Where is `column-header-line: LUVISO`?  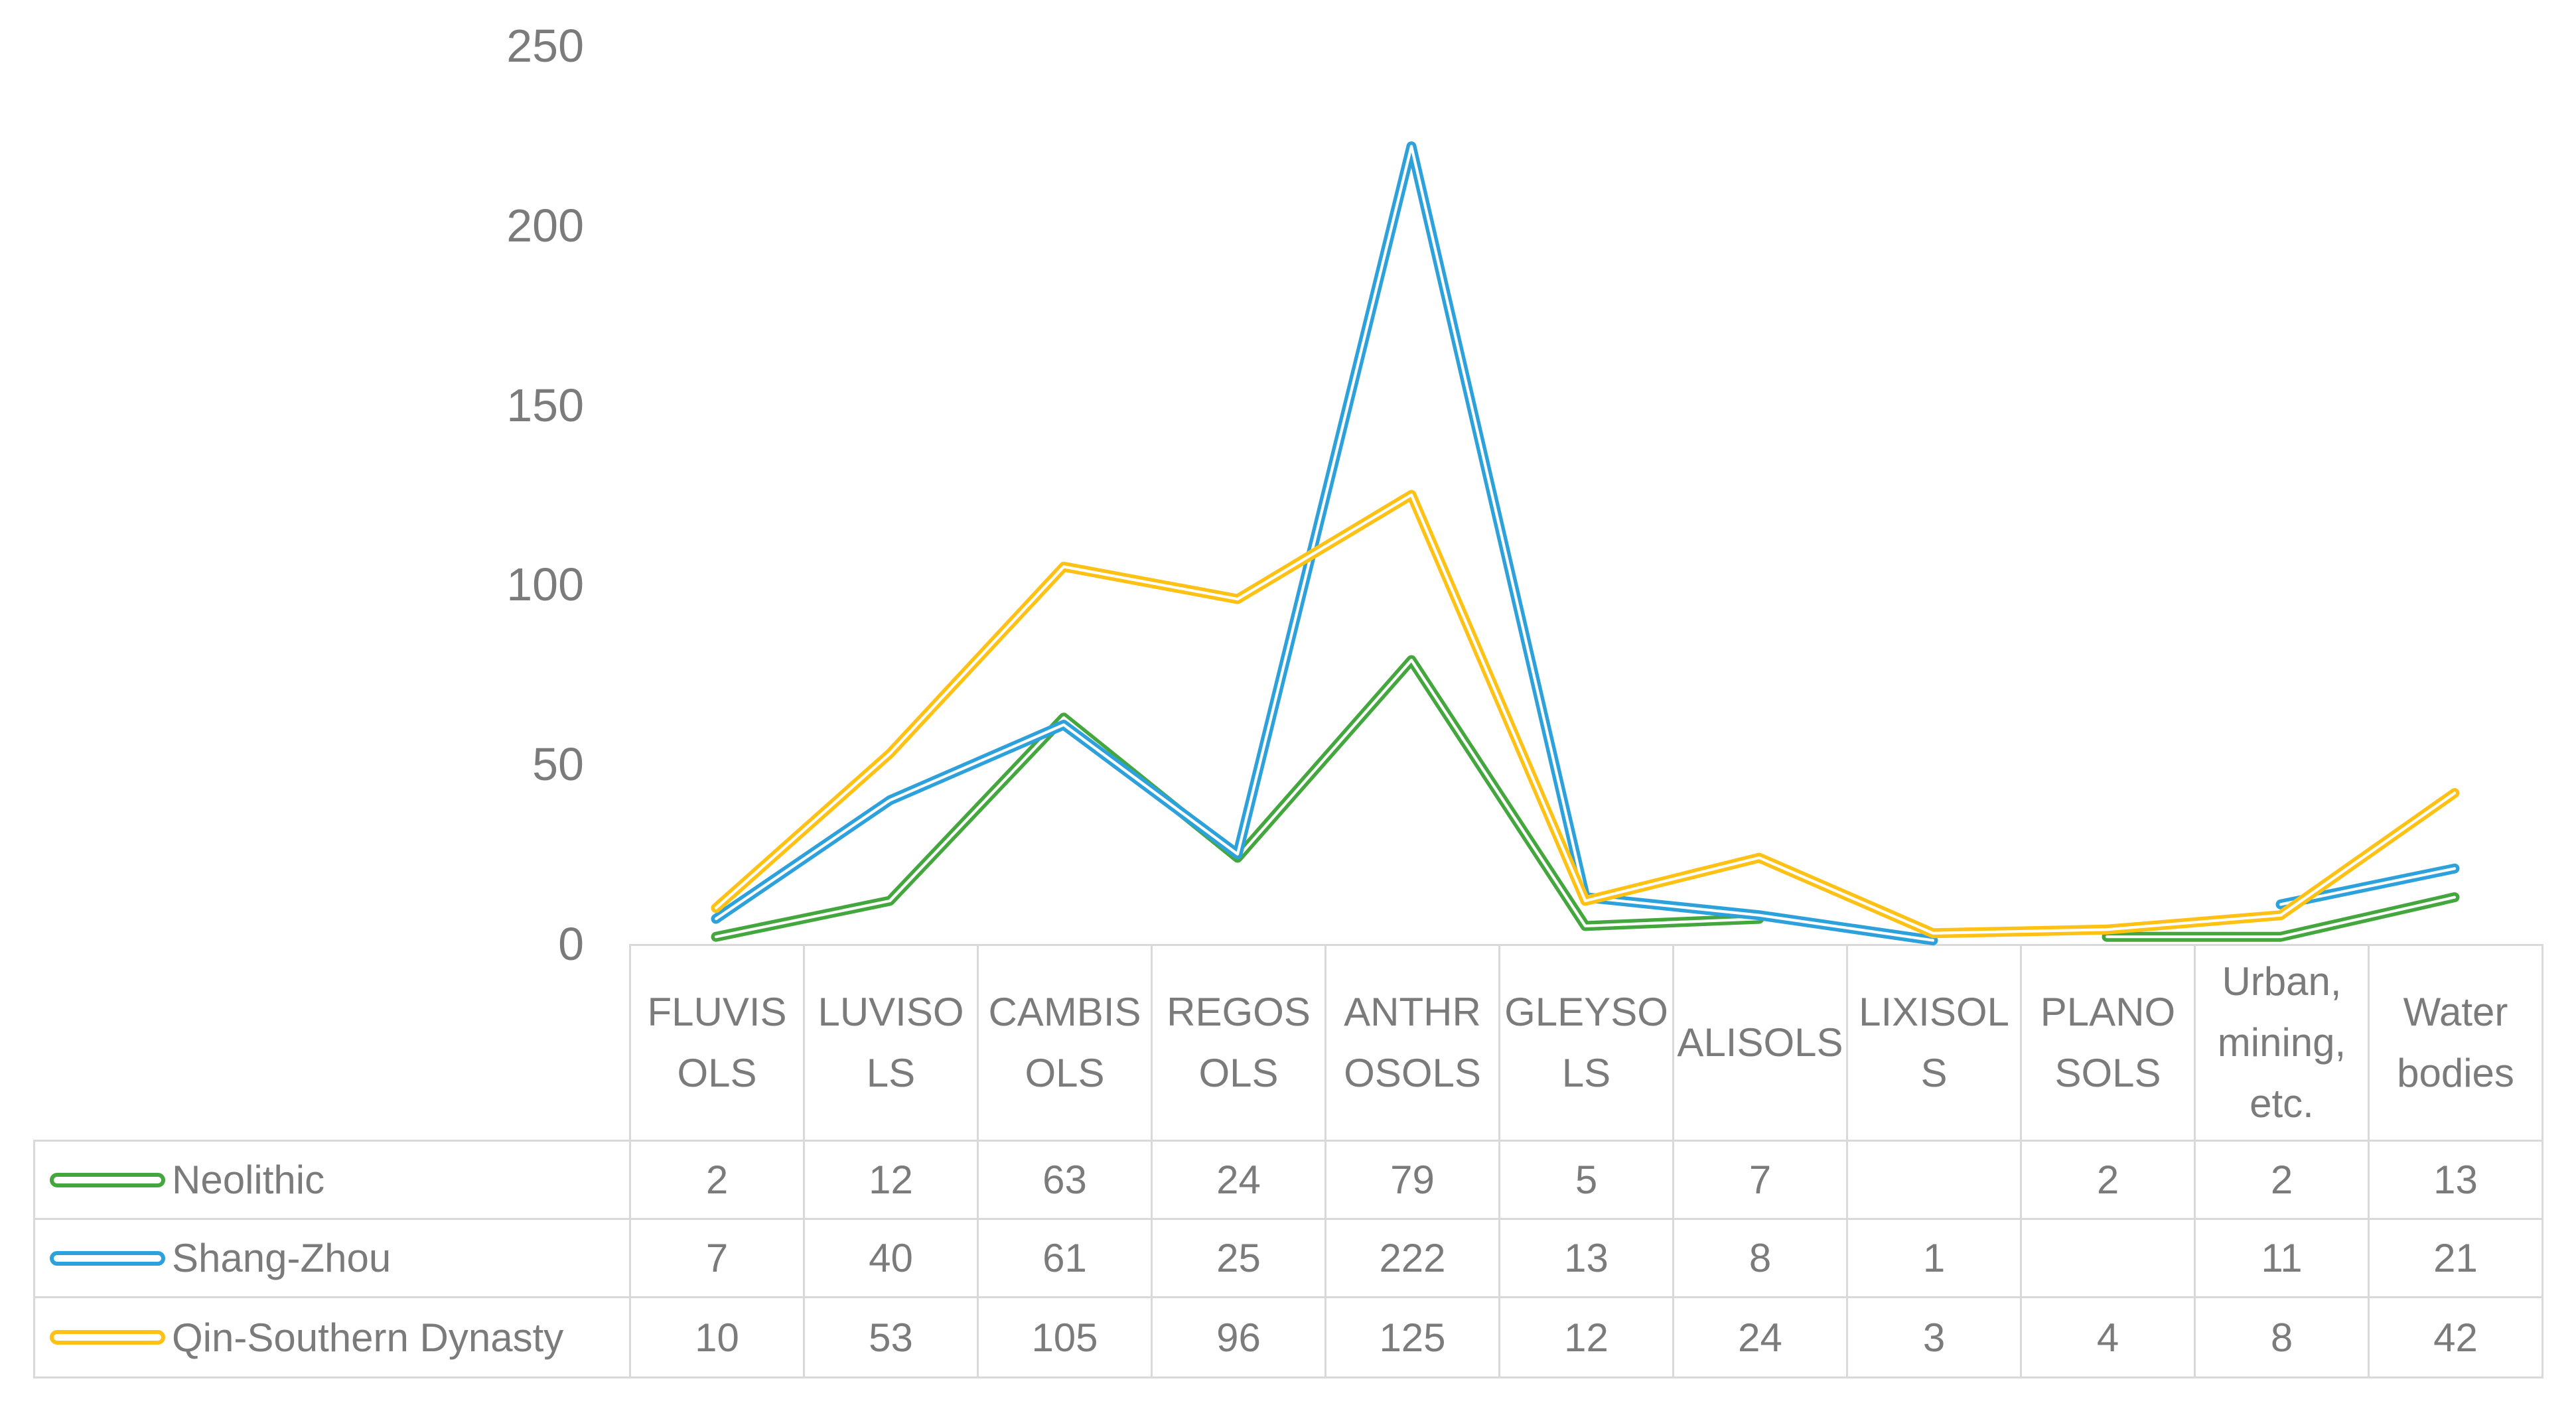 column-header-line: LUVISO is located at coordinates (891, 1012).